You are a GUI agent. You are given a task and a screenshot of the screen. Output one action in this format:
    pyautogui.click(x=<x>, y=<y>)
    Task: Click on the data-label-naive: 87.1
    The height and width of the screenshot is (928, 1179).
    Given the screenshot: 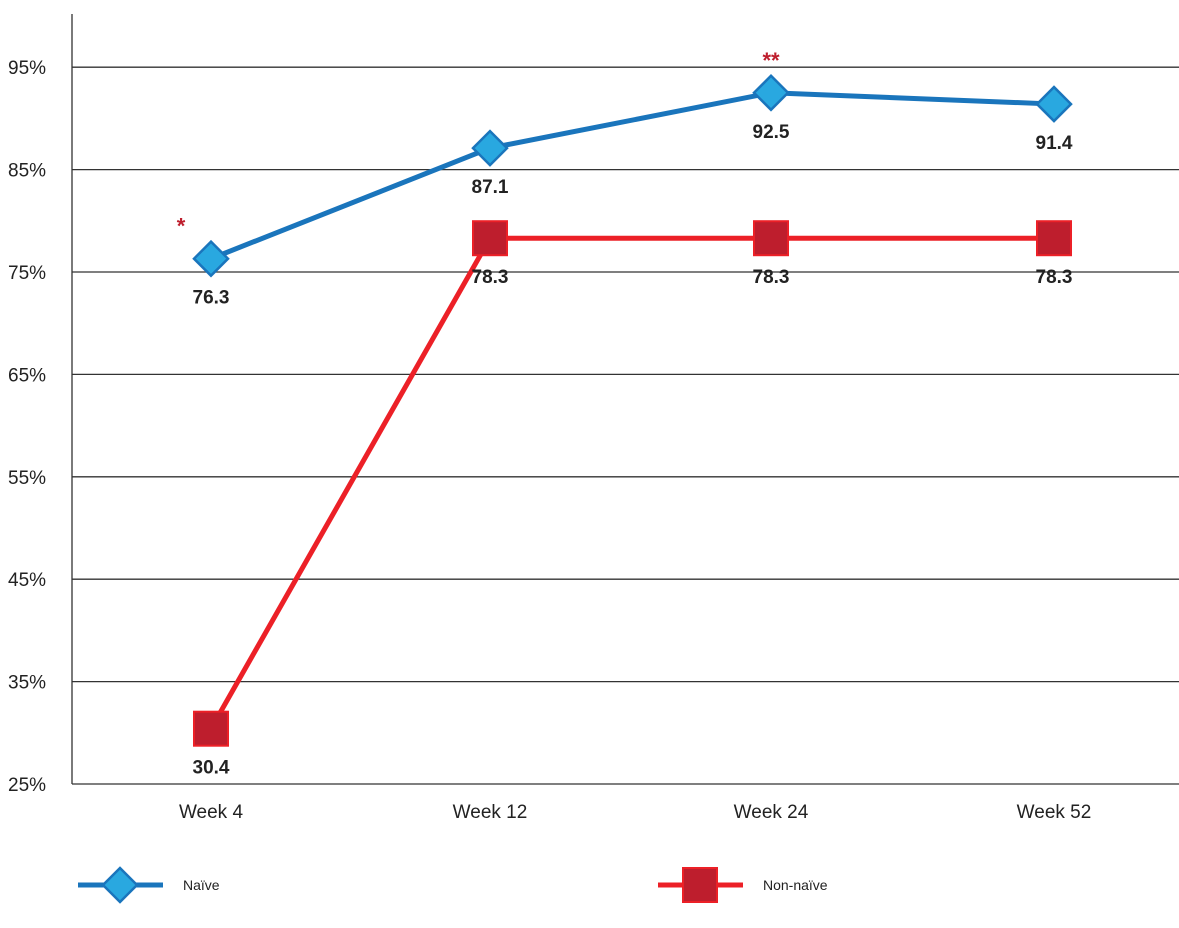 What is the action you would take?
    pyautogui.click(x=490, y=187)
    